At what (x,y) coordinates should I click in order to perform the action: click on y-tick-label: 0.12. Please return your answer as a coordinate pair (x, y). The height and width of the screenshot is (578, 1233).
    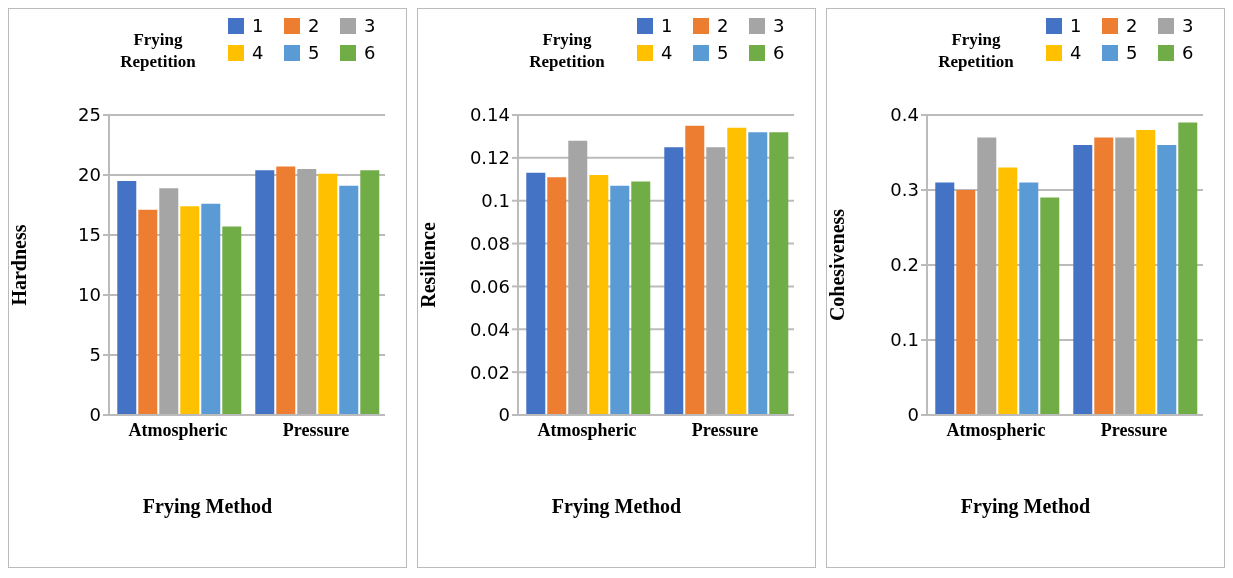
    Looking at the image, I should click on (489, 158).